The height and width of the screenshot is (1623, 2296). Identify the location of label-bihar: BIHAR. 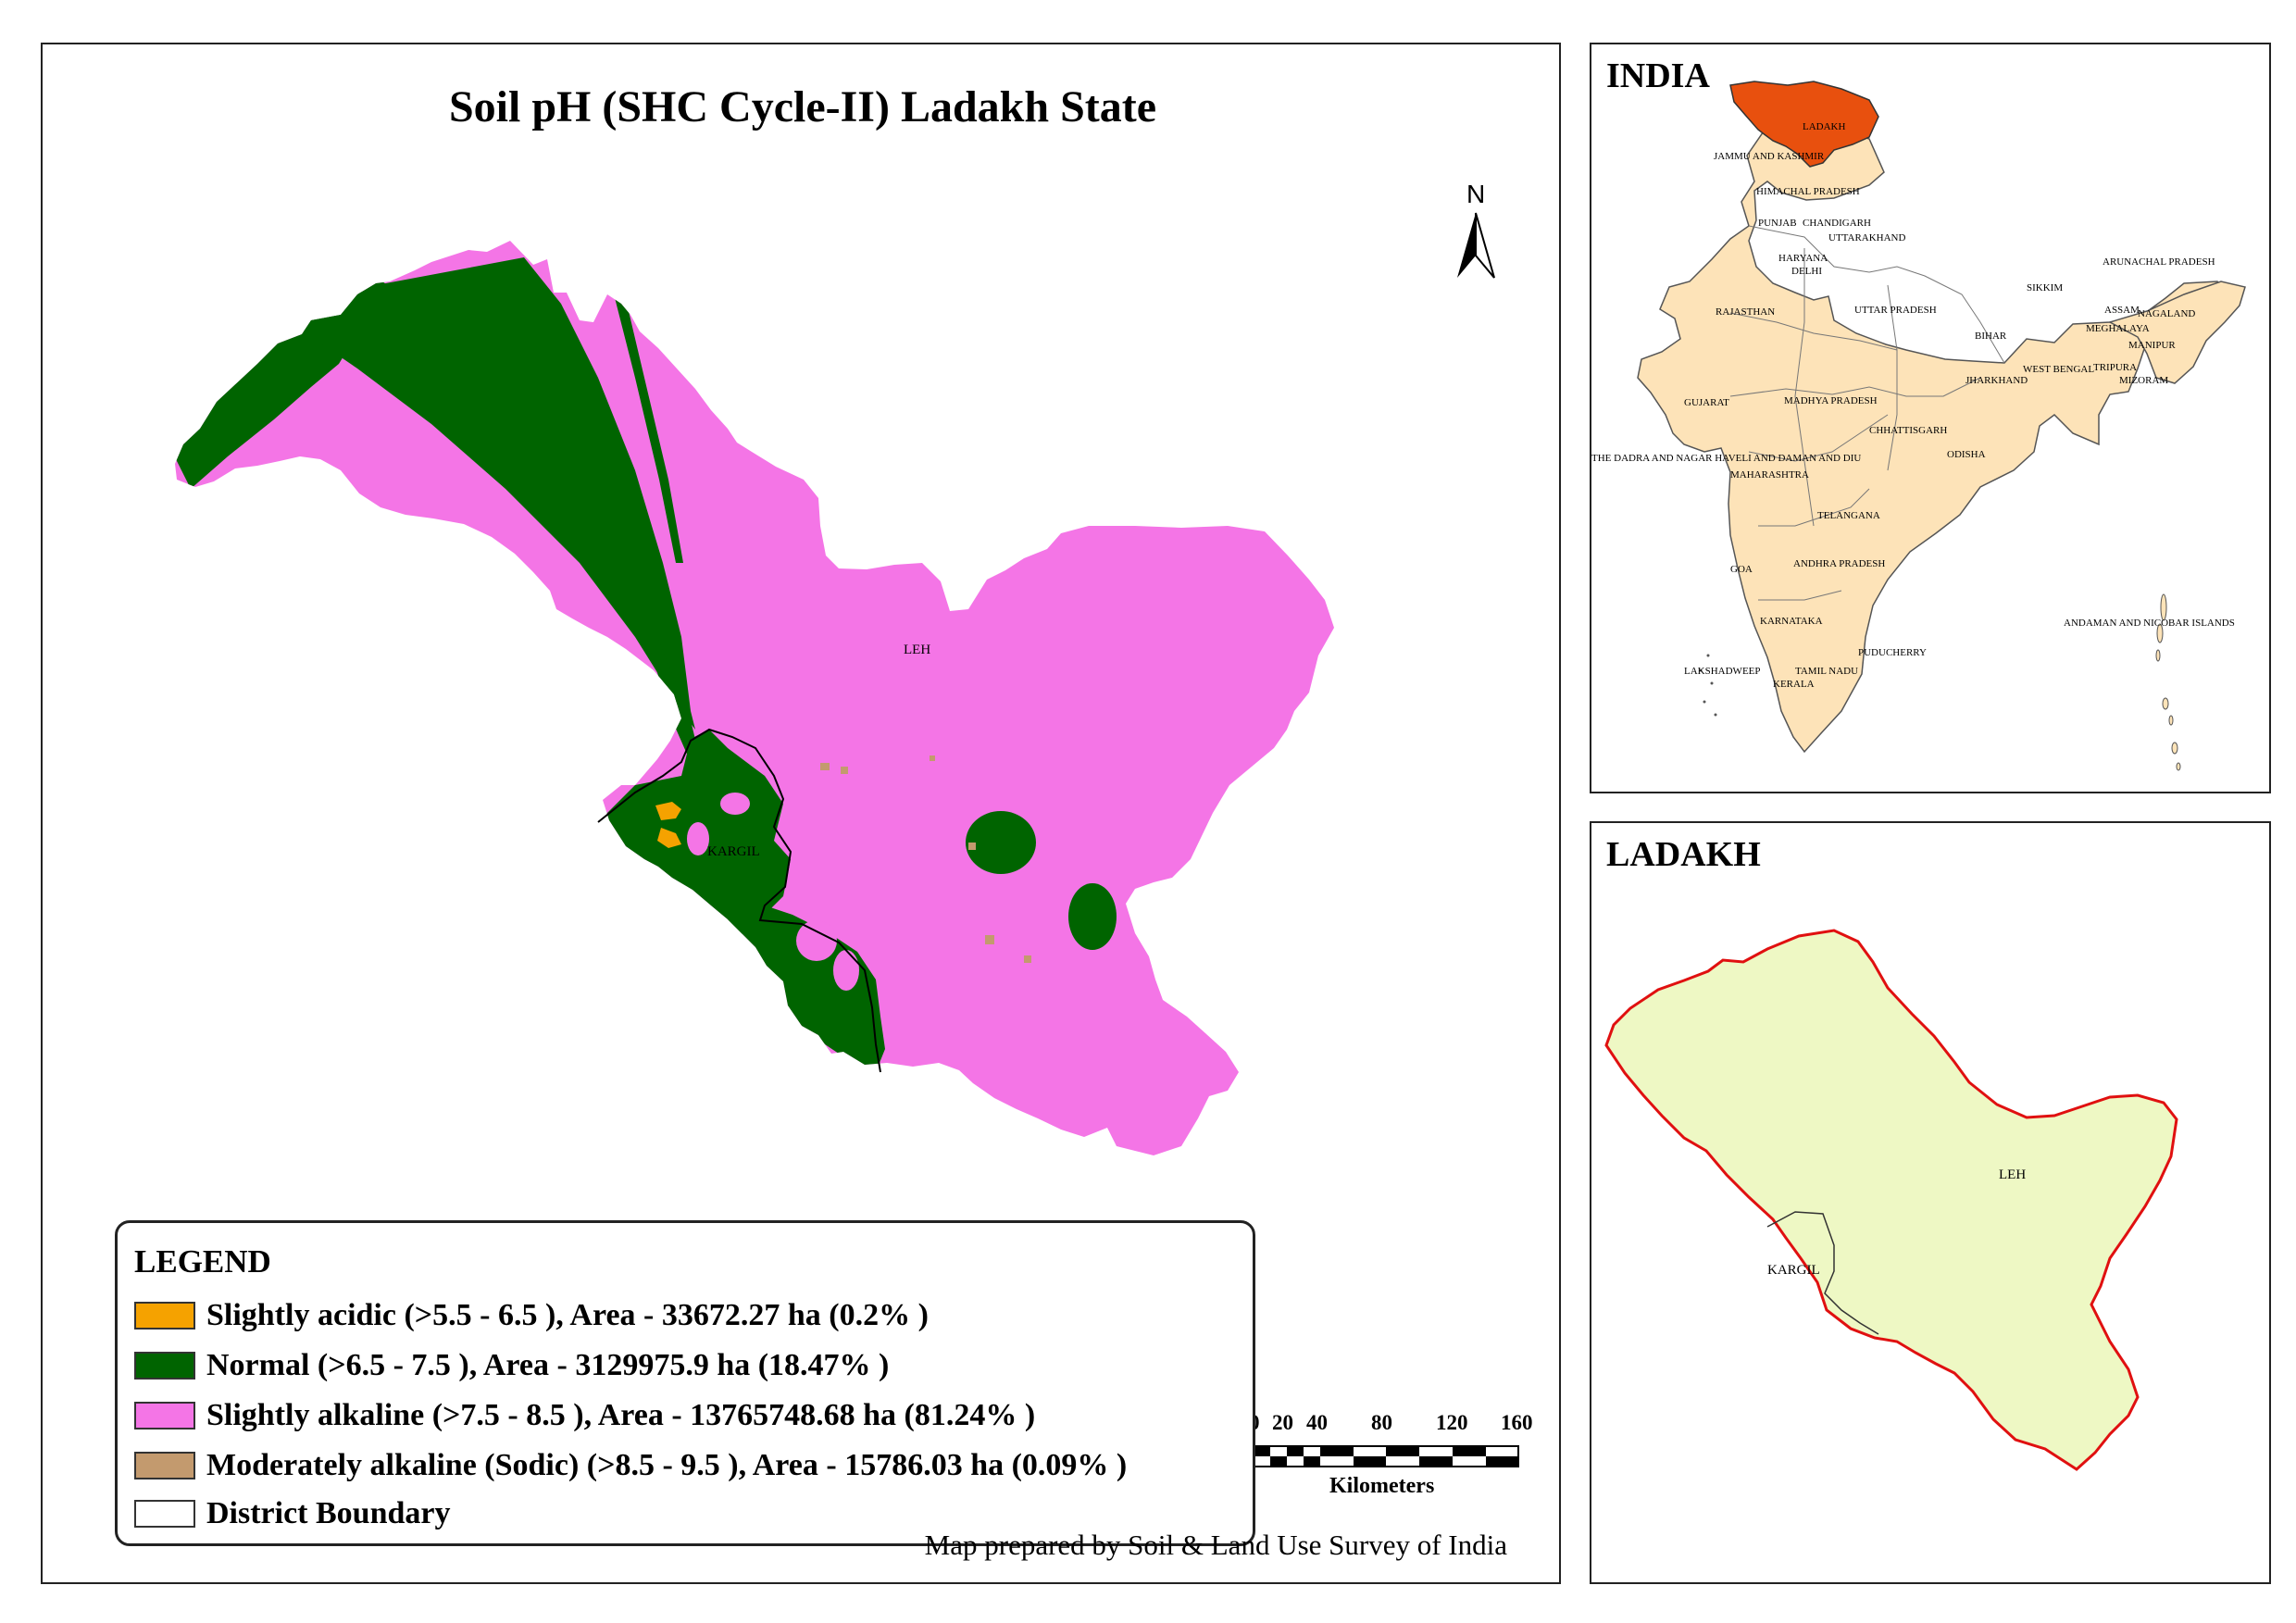
(1991, 336).